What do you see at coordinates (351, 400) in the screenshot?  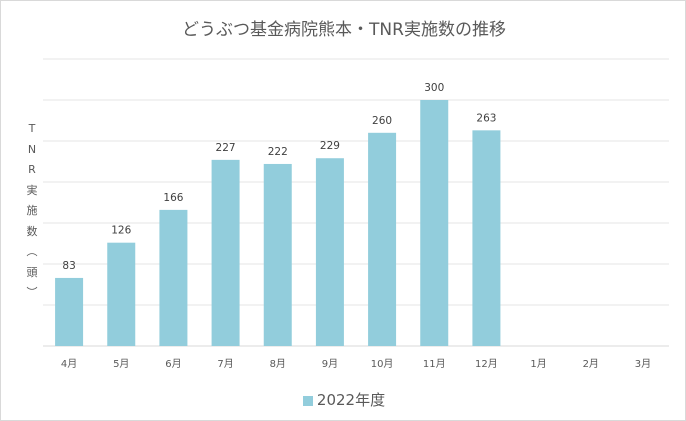 I see `legend-label: 2022年度` at bounding box center [351, 400].